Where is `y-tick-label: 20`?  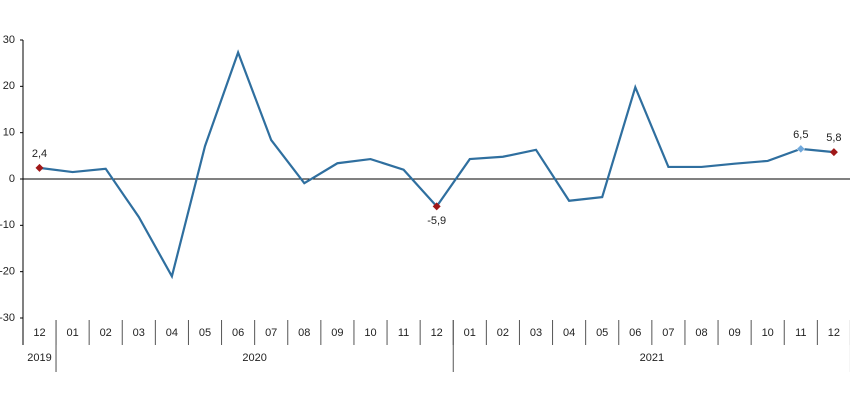 y-tick-label: 20 is located at coordinates (9, 86).